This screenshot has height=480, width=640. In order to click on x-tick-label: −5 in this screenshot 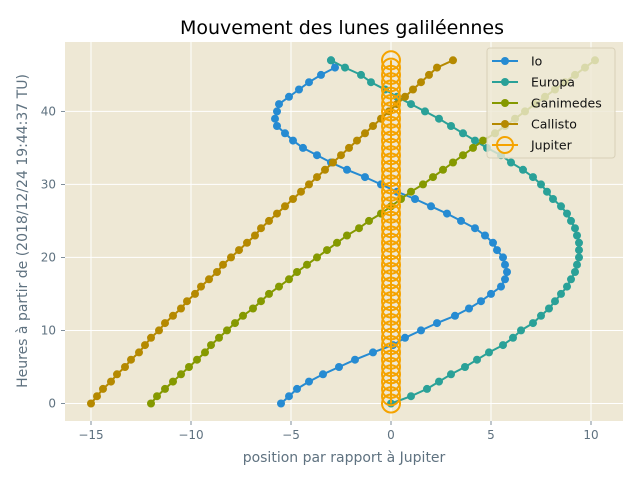, I will do `click(291, 435)`.